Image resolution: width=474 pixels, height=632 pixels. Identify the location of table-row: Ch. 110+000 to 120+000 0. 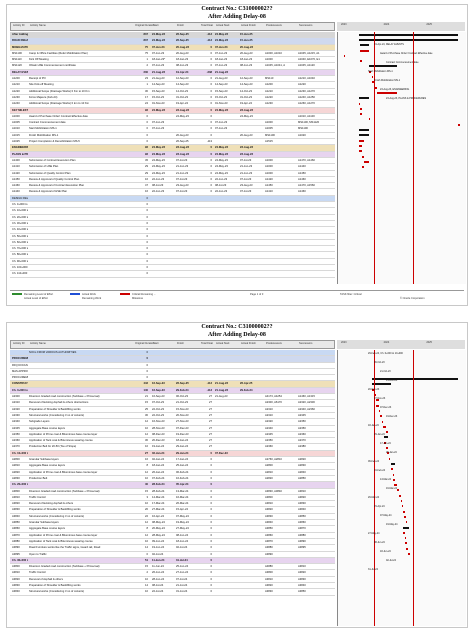
(172, 274).